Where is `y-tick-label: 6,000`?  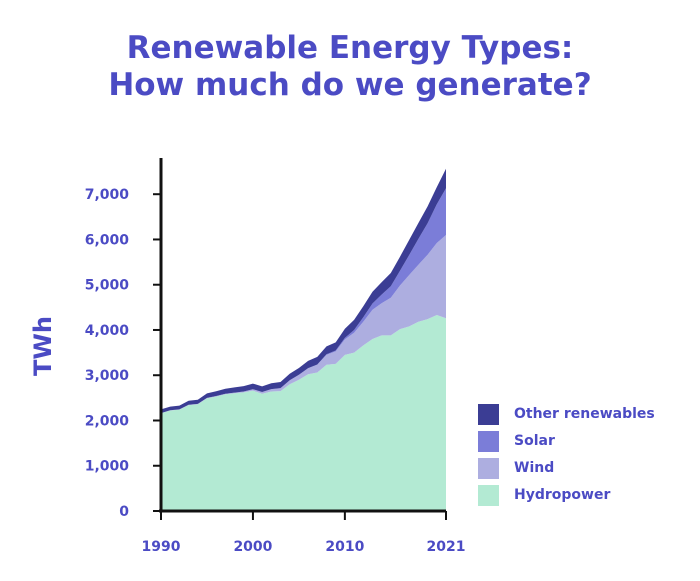
y-tick-label: 6,000 is located at coordinates (107, 240).